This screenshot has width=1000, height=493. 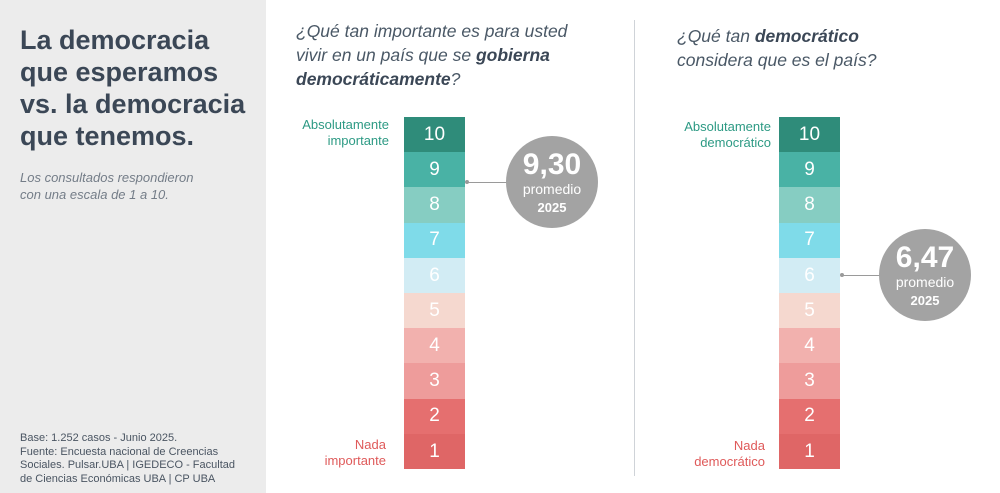 What do you see at coordinates (727, 134) in the screenshot?
I see `scale-top-label: Absolutamente democrático` at bounding box center [727, 134].